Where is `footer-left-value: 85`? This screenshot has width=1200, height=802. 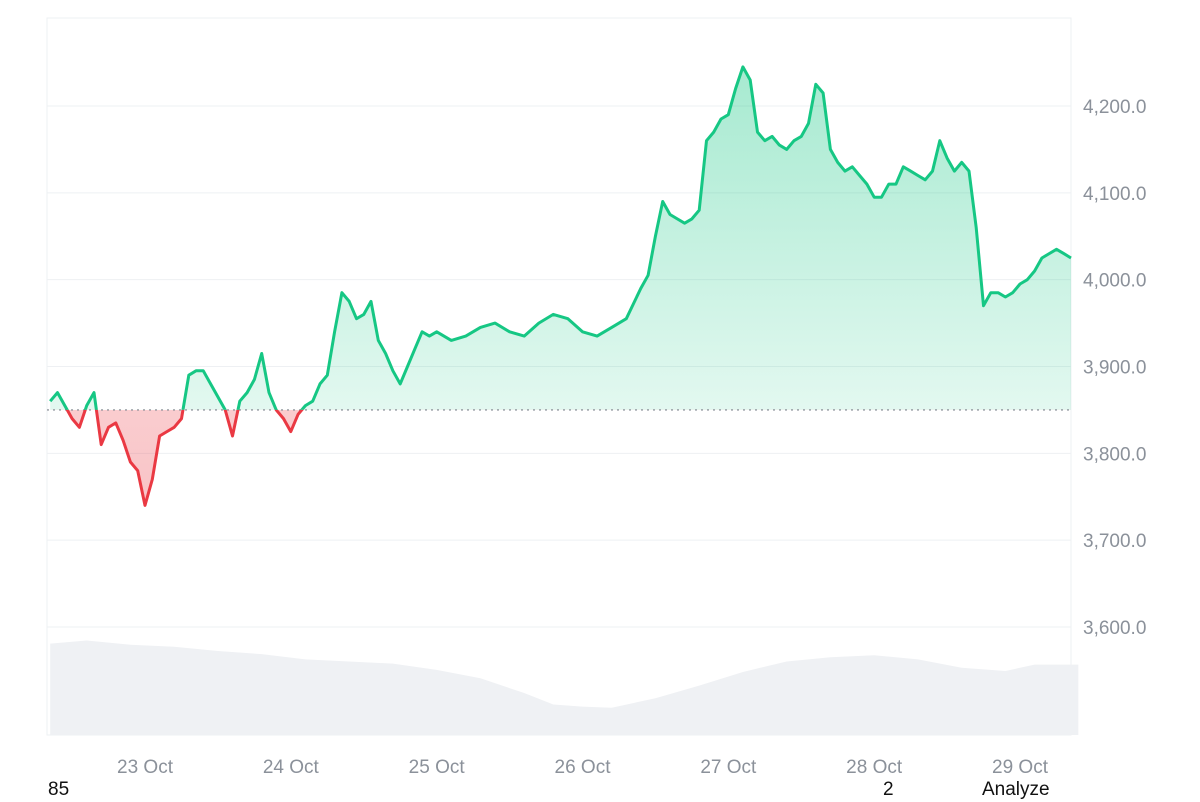
footer-left-value: 85 is located at coordinates (59, 789).